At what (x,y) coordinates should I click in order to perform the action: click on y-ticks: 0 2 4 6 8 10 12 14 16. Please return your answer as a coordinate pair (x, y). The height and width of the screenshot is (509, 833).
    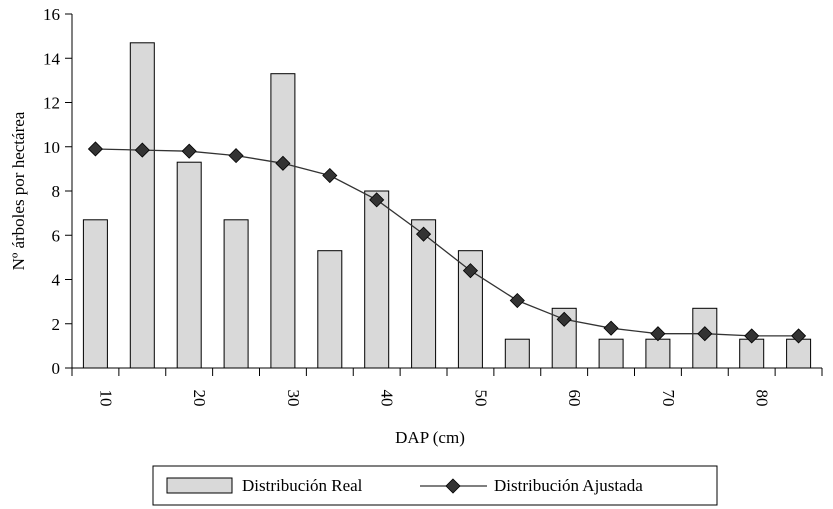
    Looking at the image, I should click on (57, 191).